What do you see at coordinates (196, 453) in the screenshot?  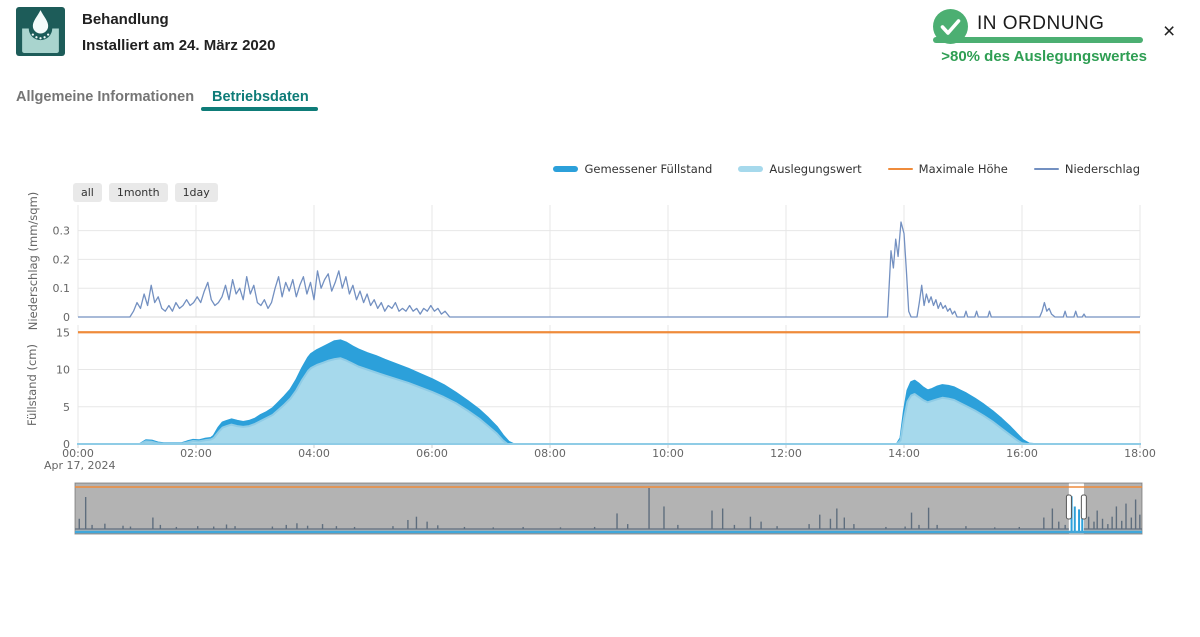 I see `x-tick-label: 02:00` at bounding box center [196, 453].